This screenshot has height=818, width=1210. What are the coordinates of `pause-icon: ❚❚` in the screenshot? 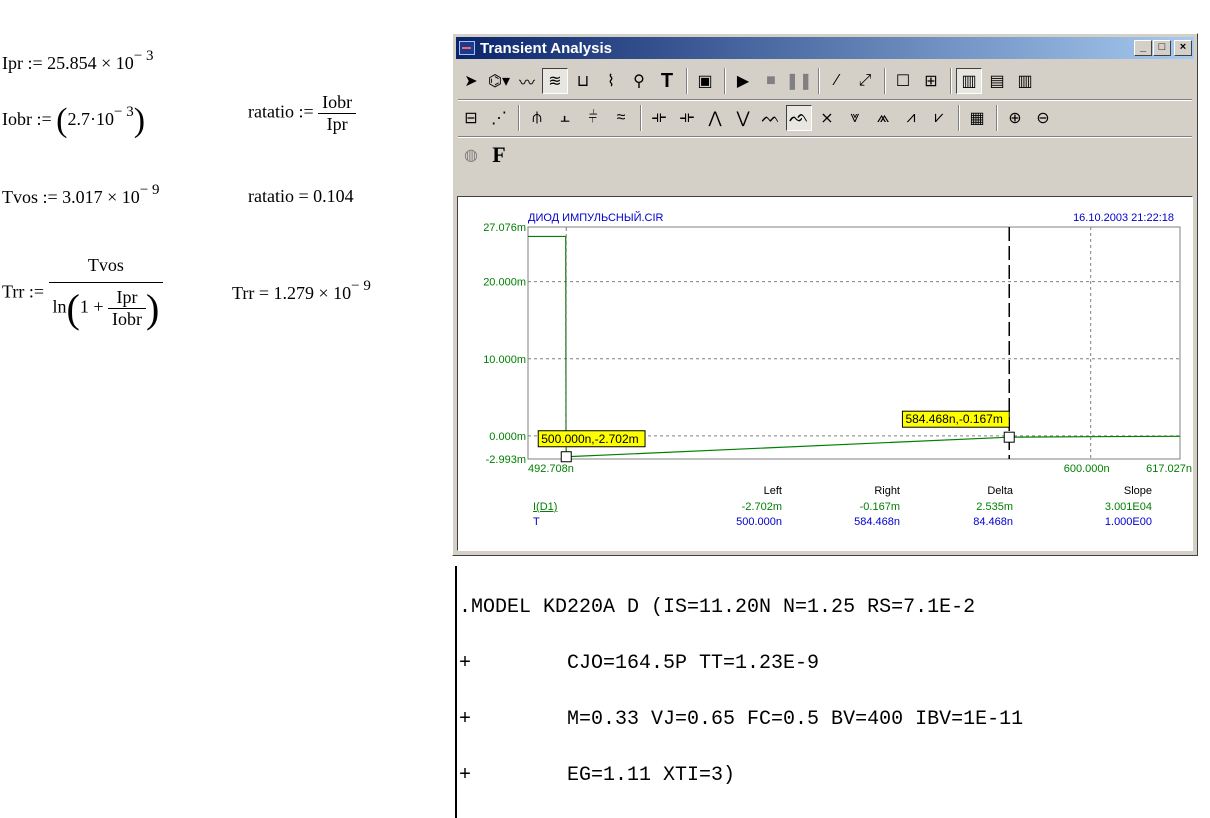 It's located at (799, 81).